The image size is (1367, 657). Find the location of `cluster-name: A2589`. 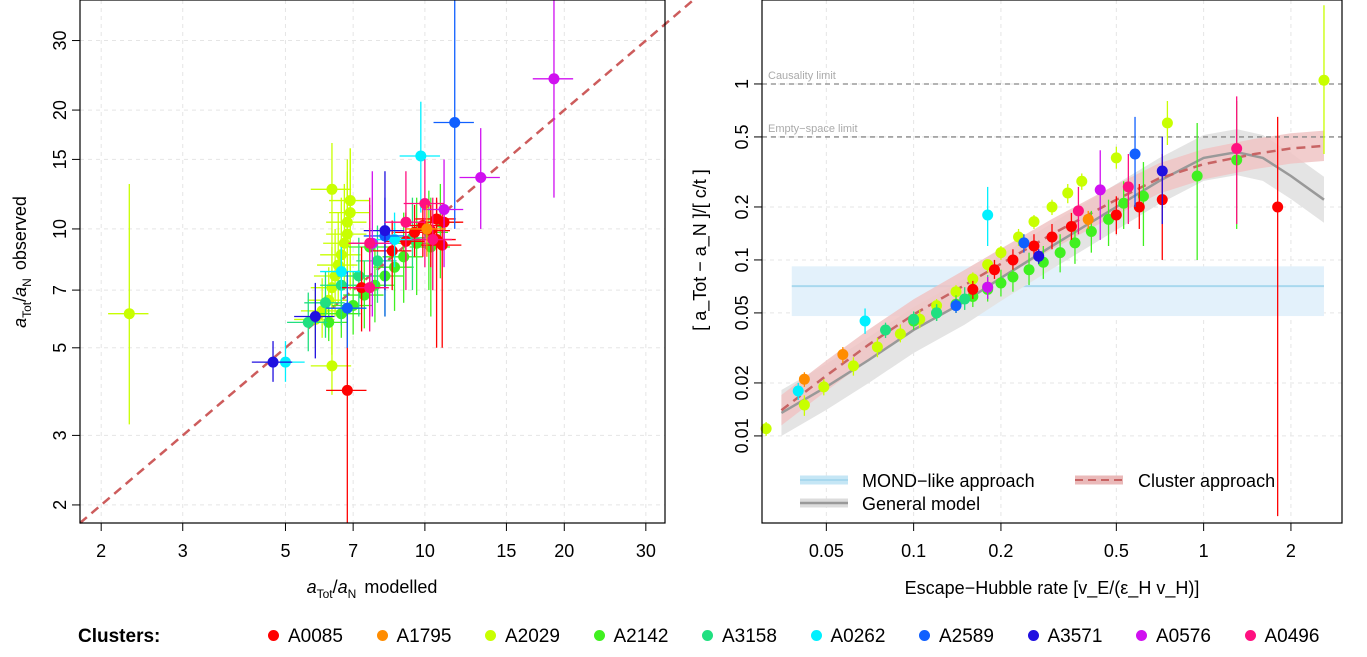

cluster-name: A2589 is located at coordinates (966, 636).